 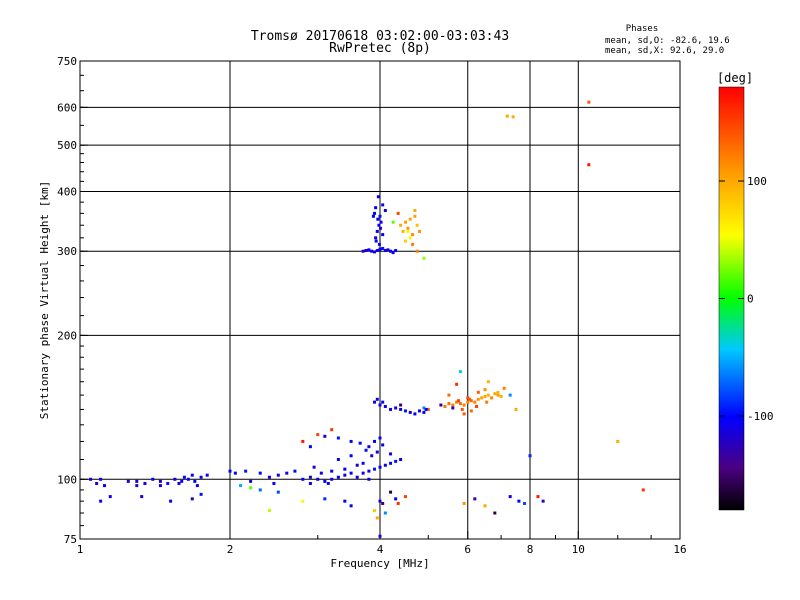 What do you see at coordinates (67, 251) in the screenshot?
I see `y-tick-label: 300` at bounding box center [67, 251].